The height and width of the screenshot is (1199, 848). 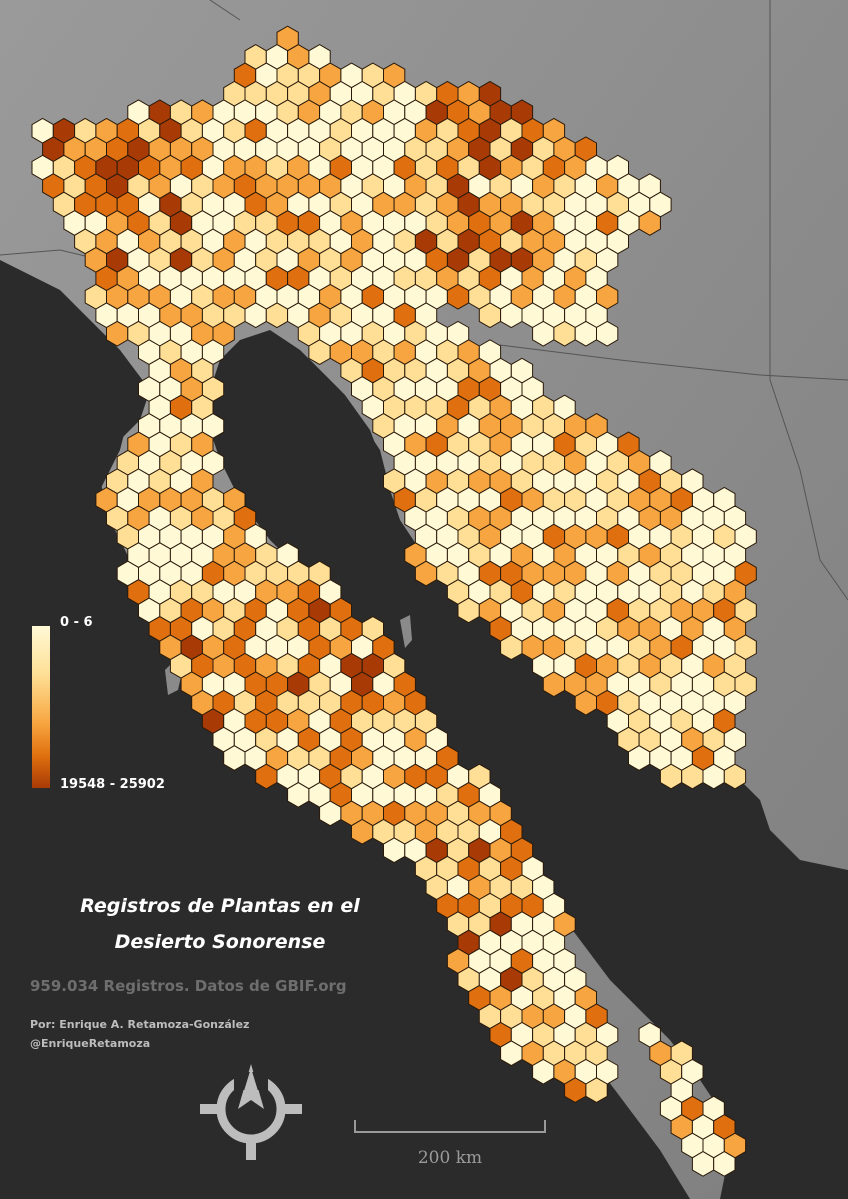 I want to click on author-handle: @EnriqueRetamoza, so click(x=90, y=1043).